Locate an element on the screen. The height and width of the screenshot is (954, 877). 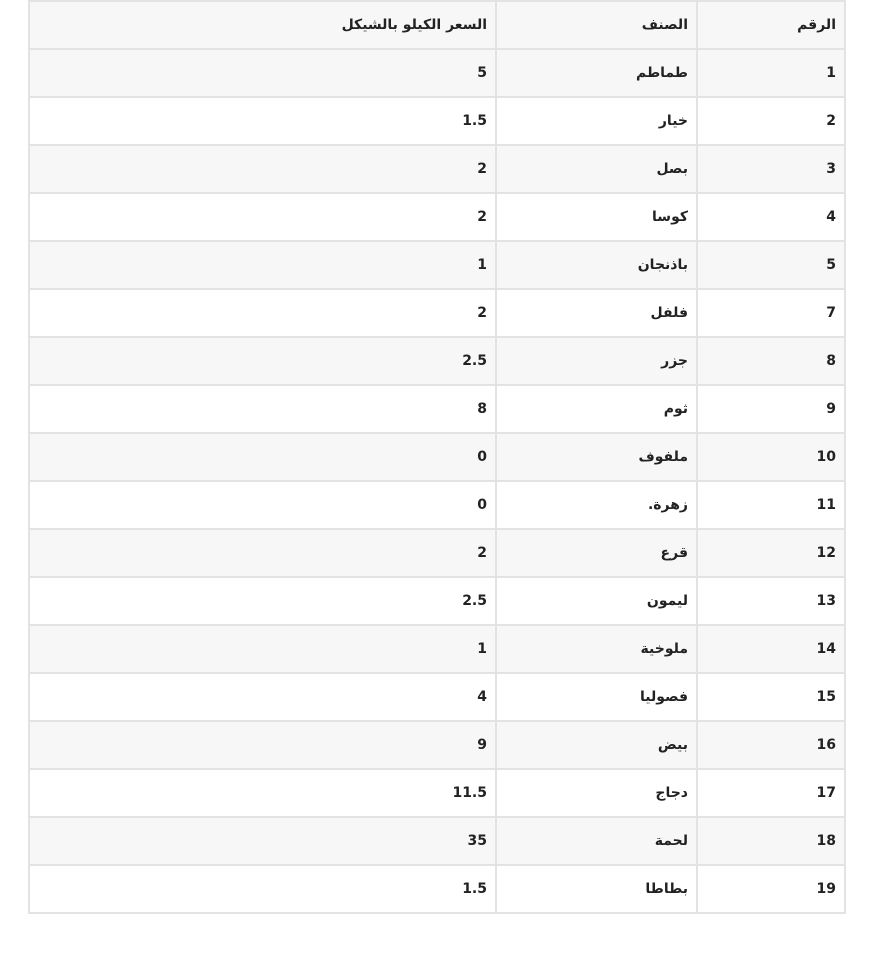
table-row: 7 فلفل 2 is located at coordinates (437, 313).